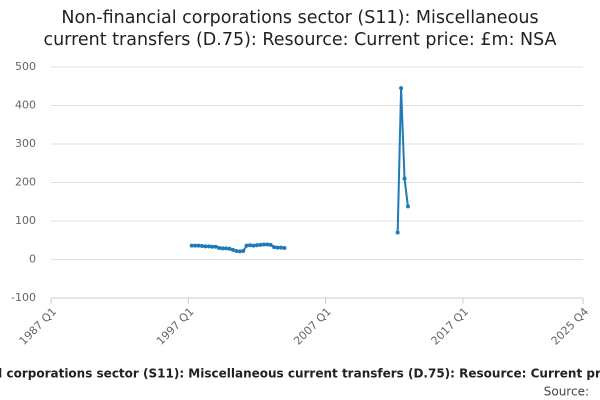  I want to click on y-tick-label: 300, so click(25, 143).